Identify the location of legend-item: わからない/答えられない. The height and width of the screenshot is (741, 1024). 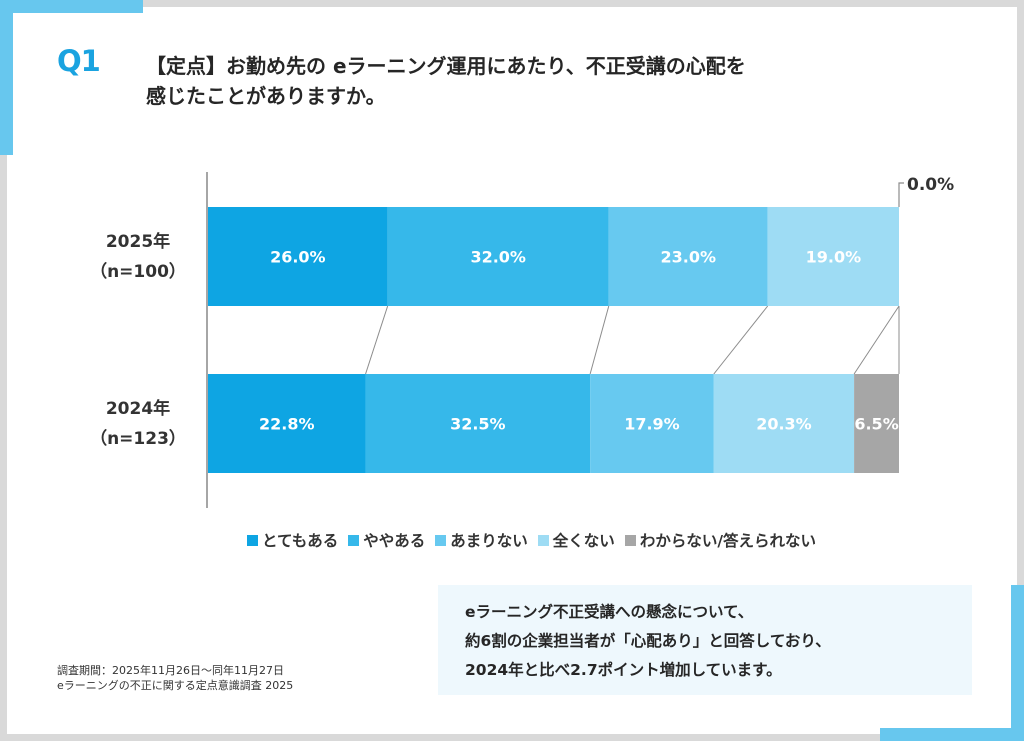
(720, 540).